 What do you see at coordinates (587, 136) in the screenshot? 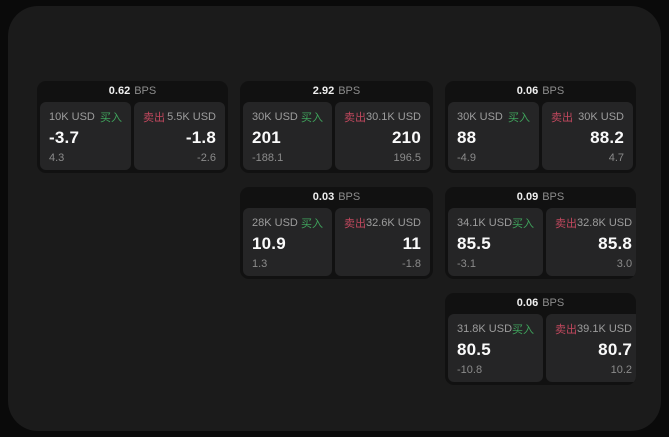
I see `sell-tile: 卖出 30K USD 88.2 4.7` at bounding box center [587, 136].